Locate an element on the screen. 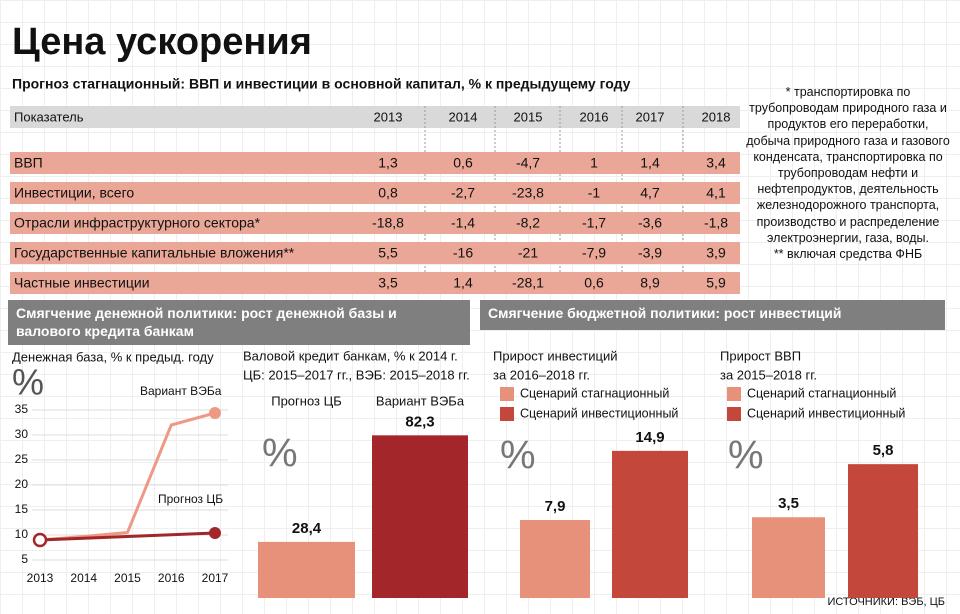 The image size is (960, 614). chart-title: Денежная база, % к предыд. году is located at coordinates (113, 356).